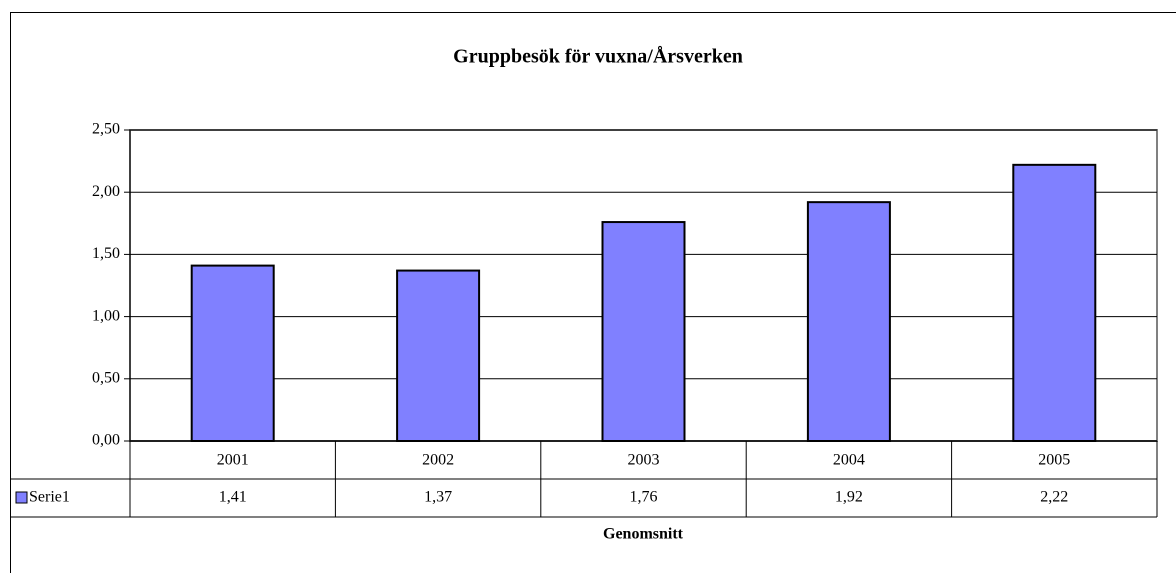  I want to click on x-tick-label: 2003, so click(644, 460).